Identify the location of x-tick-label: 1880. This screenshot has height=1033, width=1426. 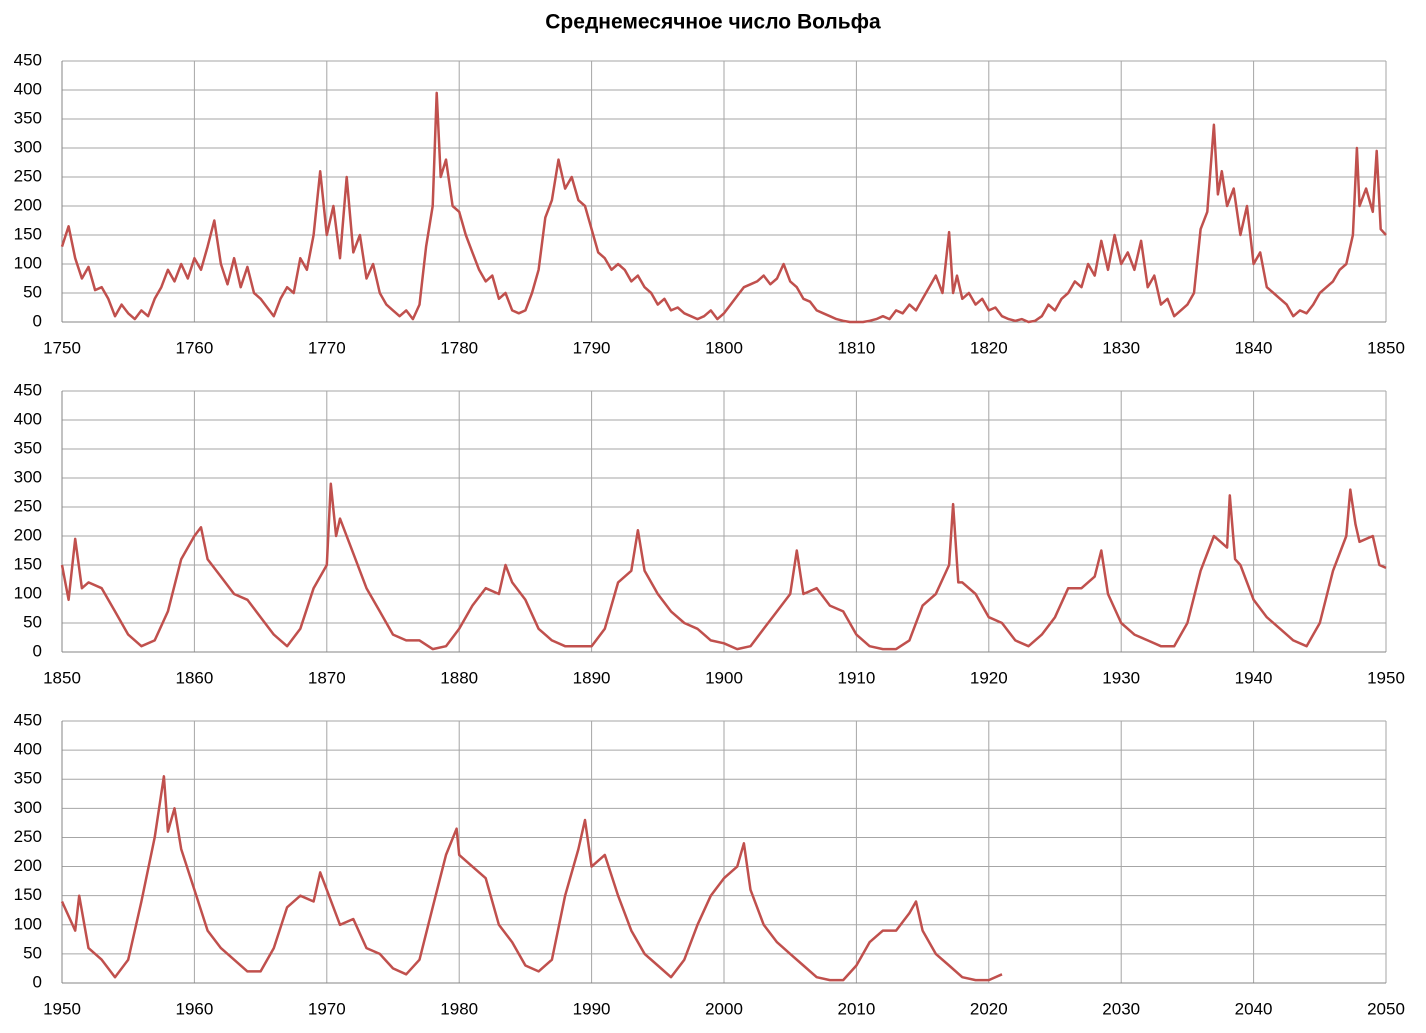
(459, 677).